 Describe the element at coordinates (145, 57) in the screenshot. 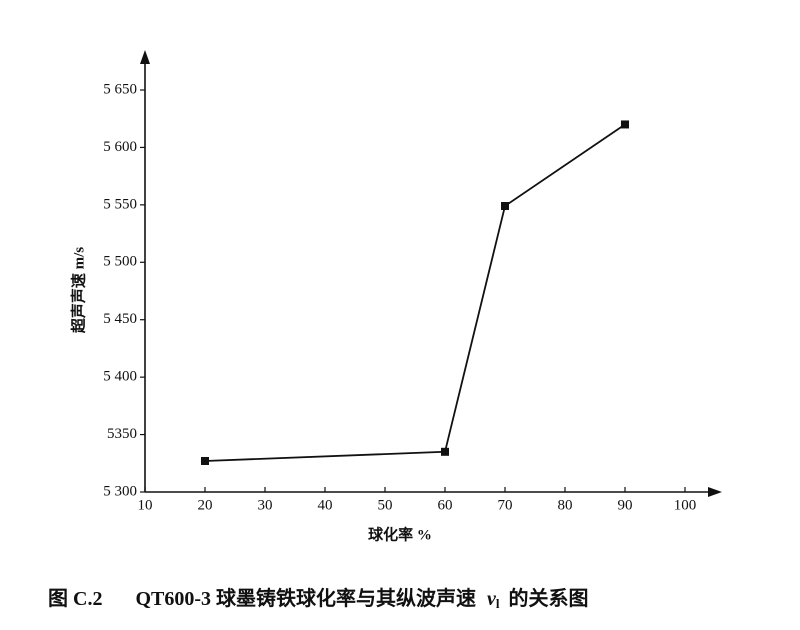

I see `y-arrow` at that location.